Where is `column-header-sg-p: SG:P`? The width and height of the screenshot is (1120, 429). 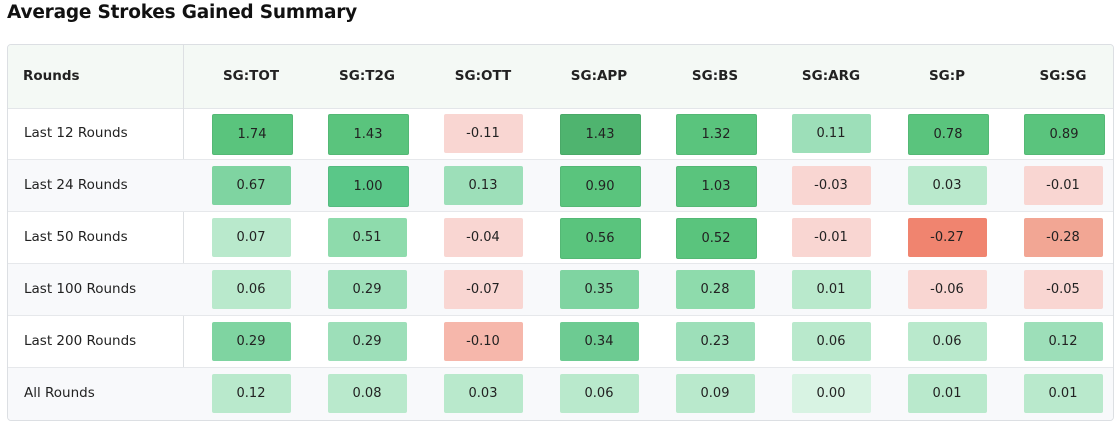
column-header-sg-p: SG:P is located at coordinates (947, 76).